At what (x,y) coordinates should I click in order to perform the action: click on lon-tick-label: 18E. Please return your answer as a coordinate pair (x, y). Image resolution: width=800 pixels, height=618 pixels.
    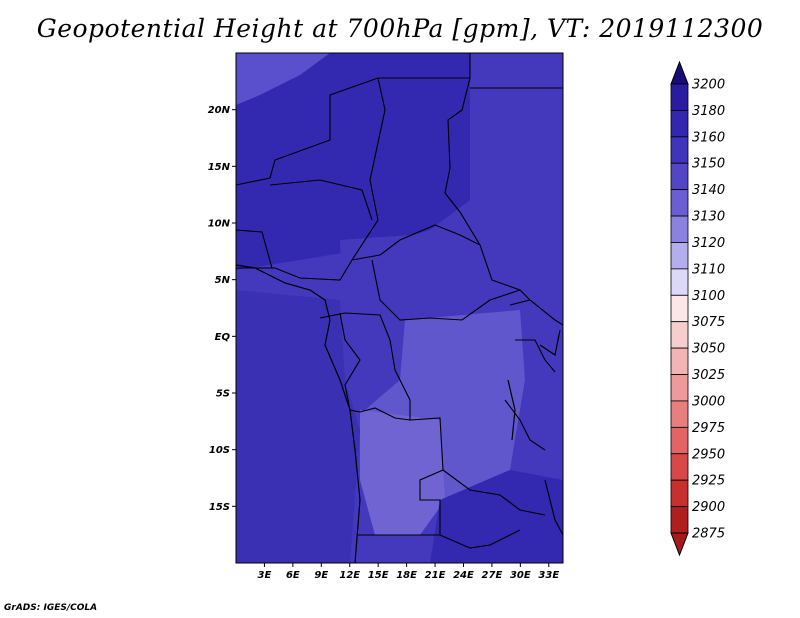
    Looking at the image, I should click on (406, 575).